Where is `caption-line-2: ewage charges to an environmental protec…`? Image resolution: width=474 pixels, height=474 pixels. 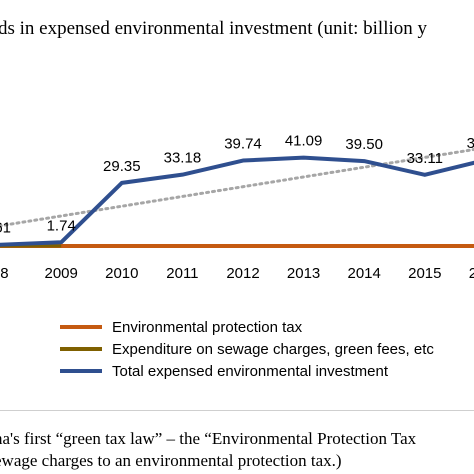
caption-line-2: ewage charges to an environmental protec… is located at coordinates (171, 460).